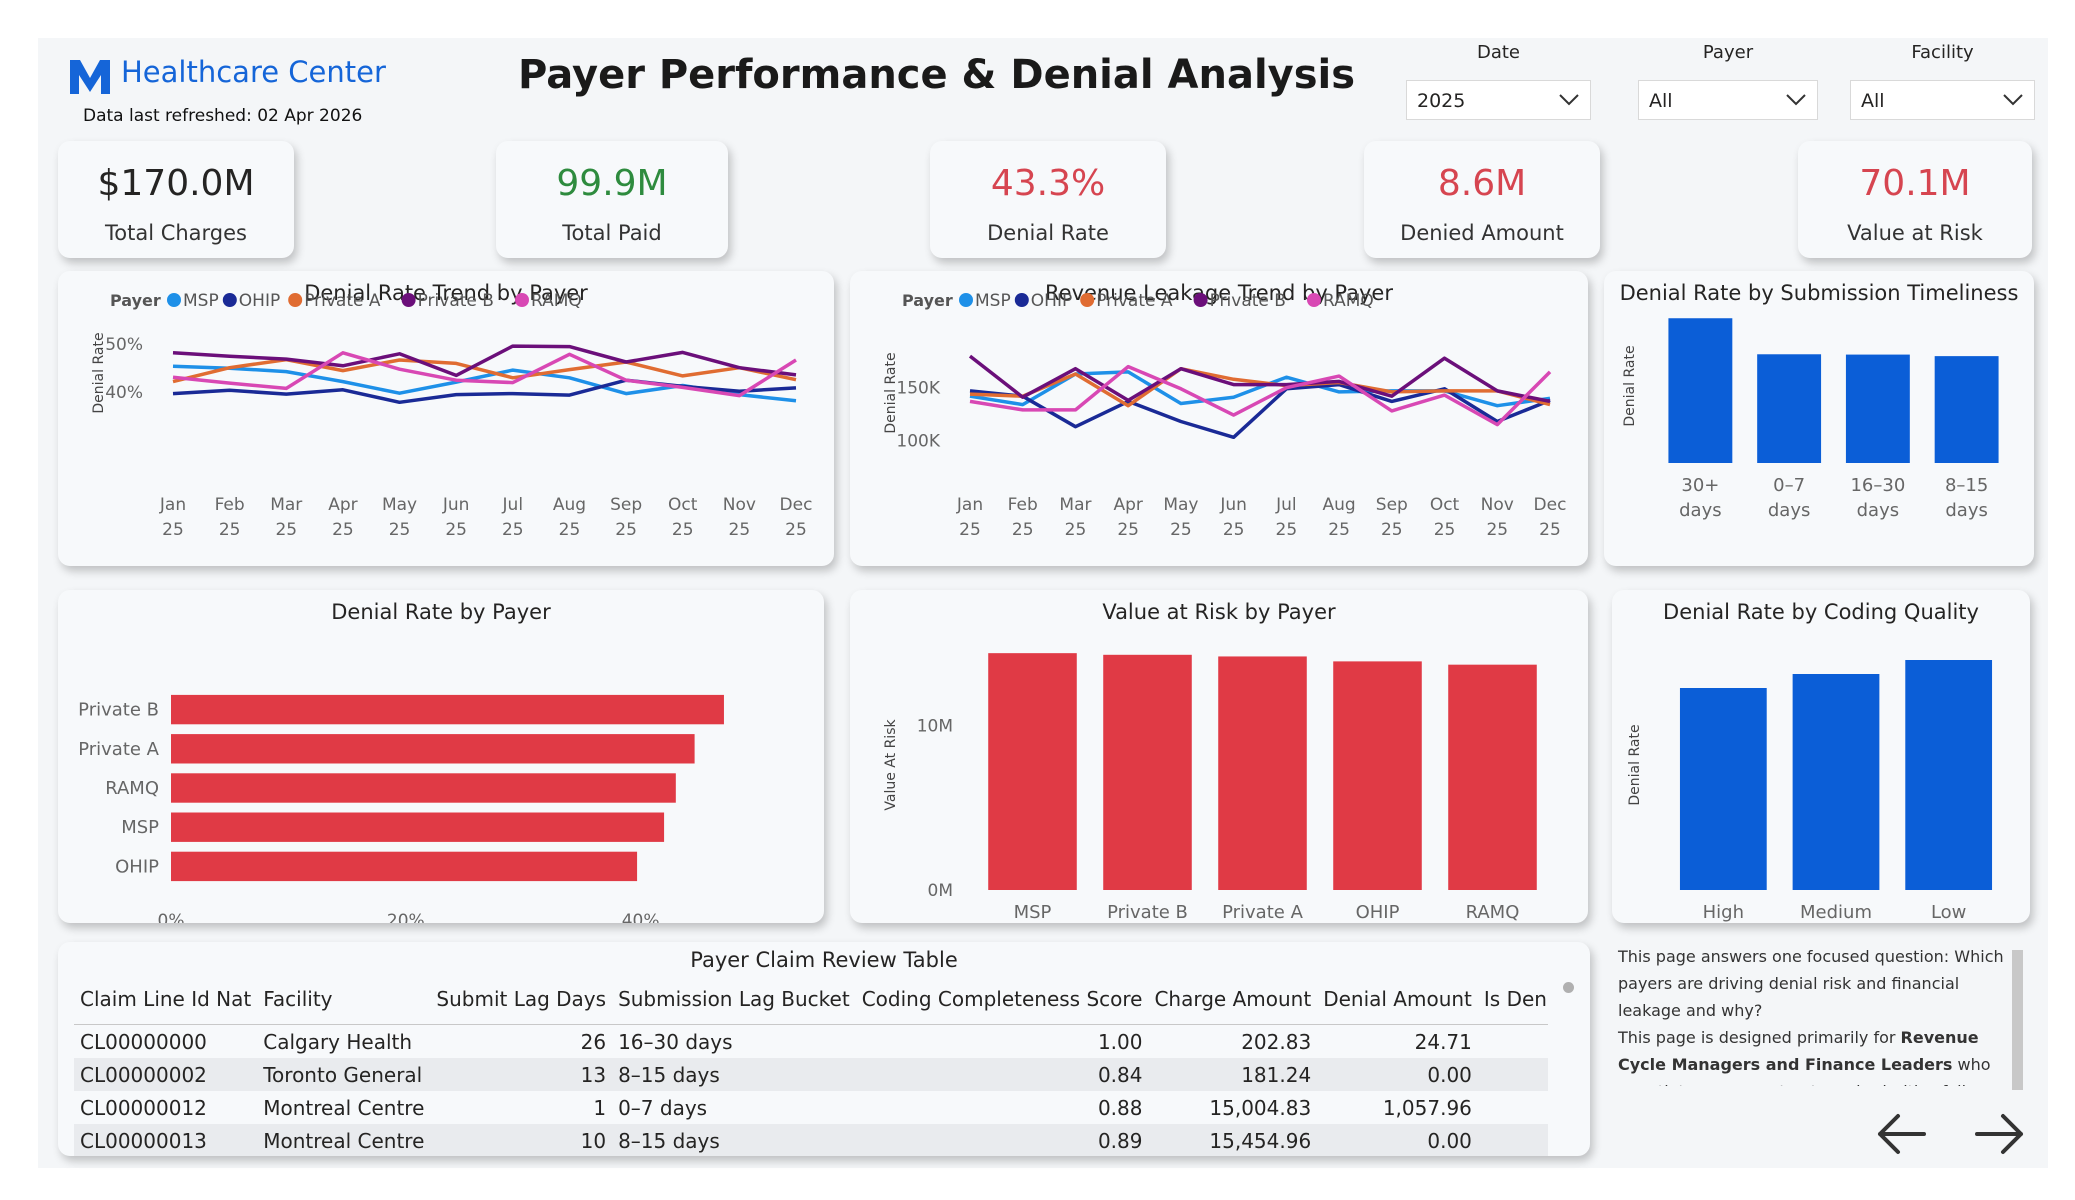 This screenshot has width=2075, height=1200. I want to click on kpi-value: 8.6M, so click(1482, 183).